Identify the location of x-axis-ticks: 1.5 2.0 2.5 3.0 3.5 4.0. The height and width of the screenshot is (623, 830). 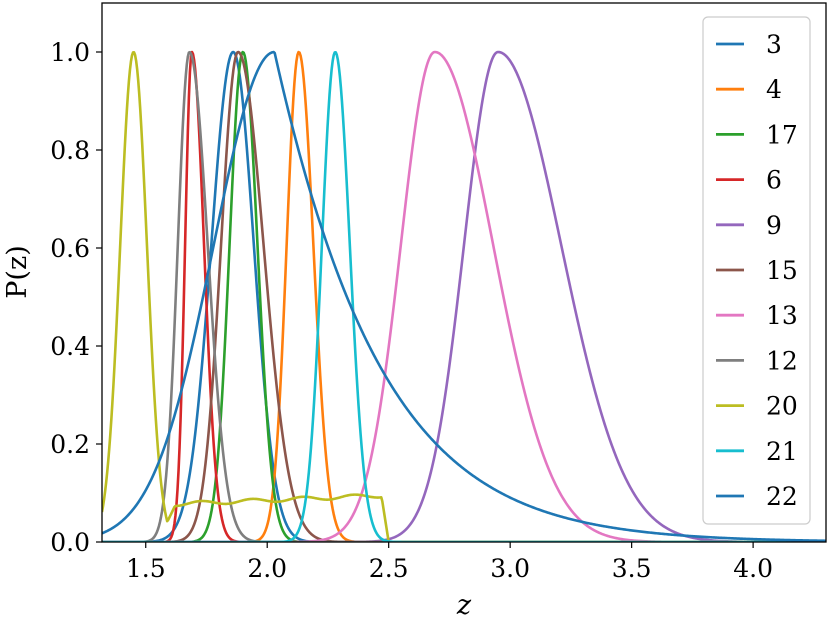
(449, 562).